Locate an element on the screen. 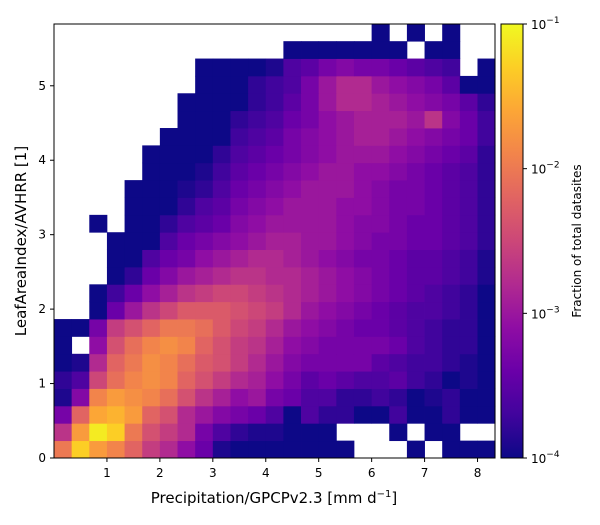 This screenshot has height=525, width=600. y-tick-label: 3 is located at coordinates (42, 235).